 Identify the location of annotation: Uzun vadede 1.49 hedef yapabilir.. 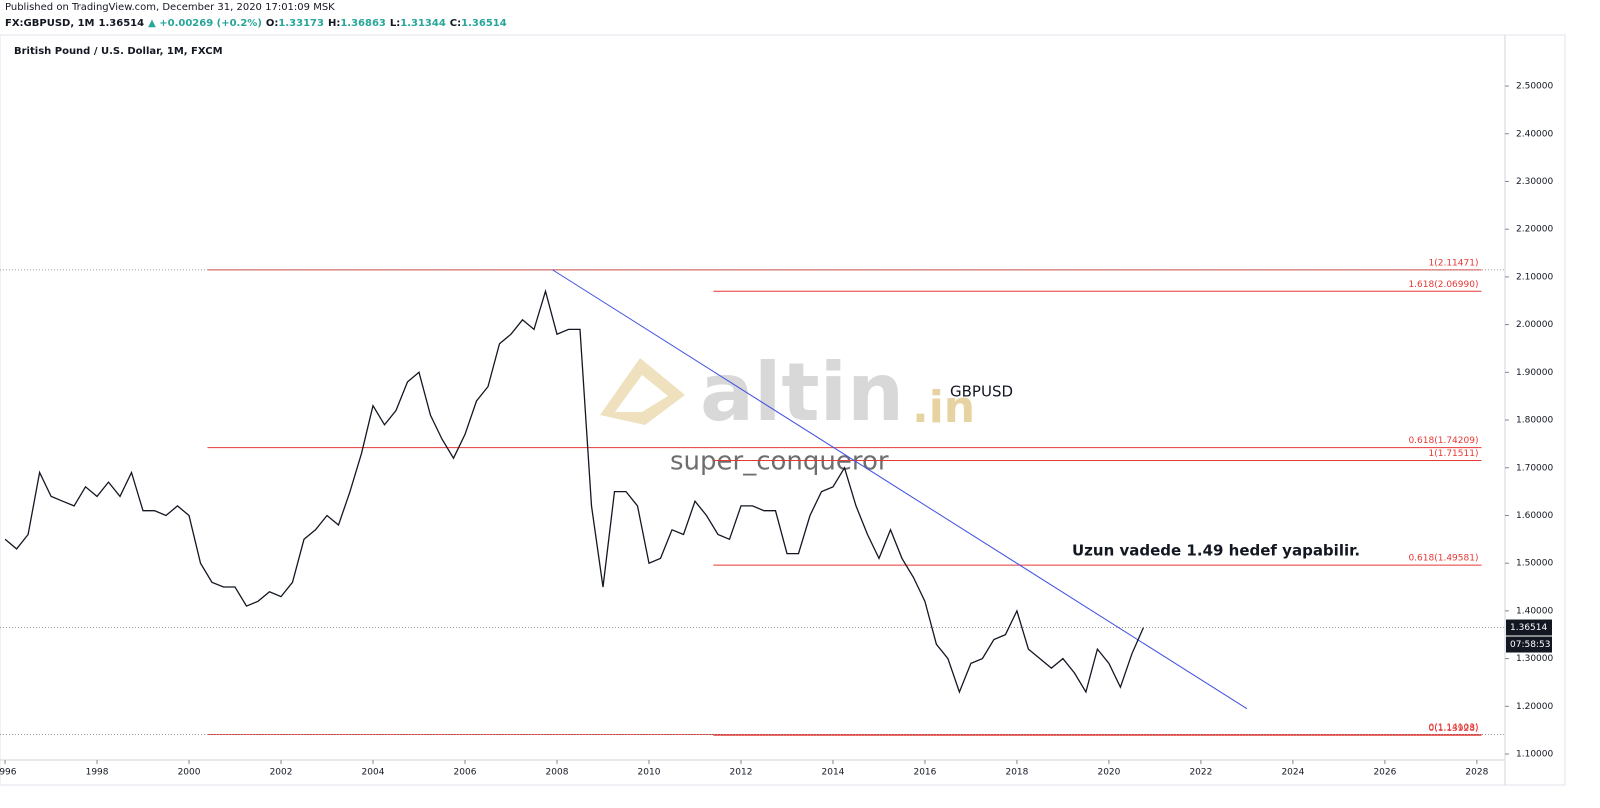
(1216, 551).